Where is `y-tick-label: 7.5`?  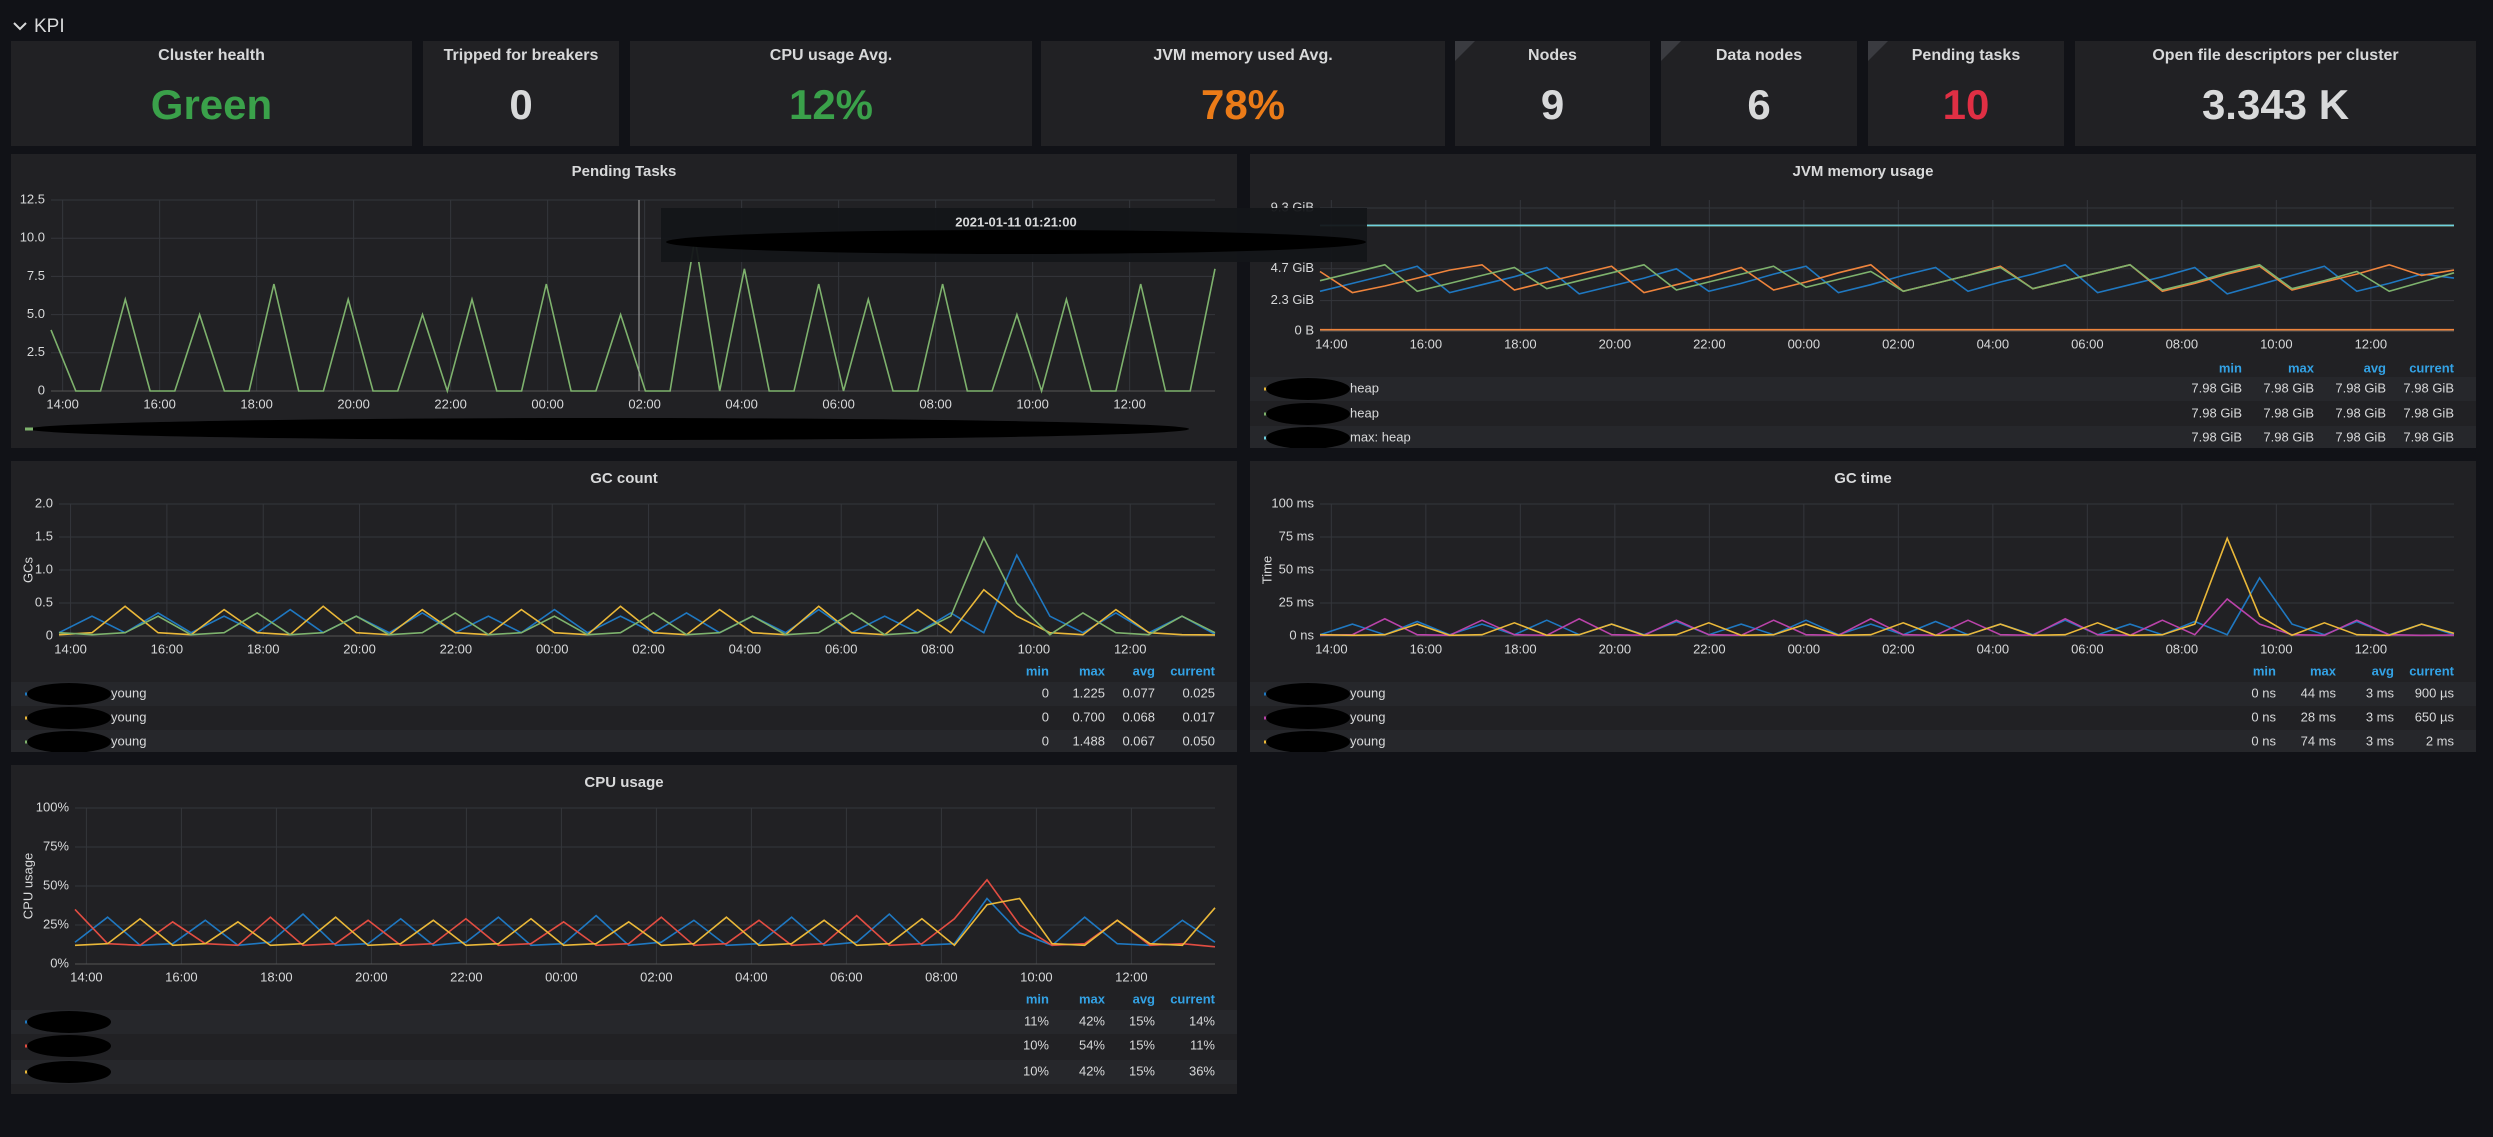 y-tick-label: 7.5 is located at coordinates (36, 275).